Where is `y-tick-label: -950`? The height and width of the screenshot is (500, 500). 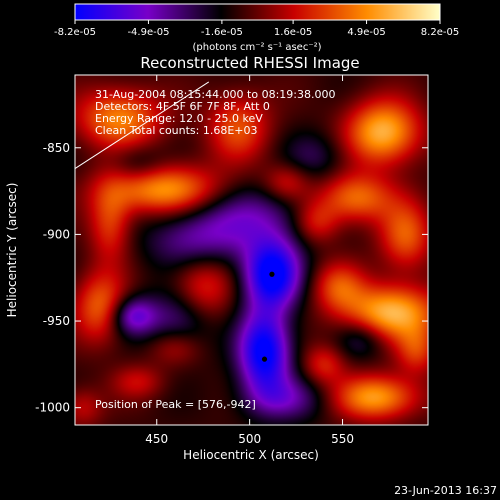 y-tick-label: -950 is located at coordinates (56, 321).